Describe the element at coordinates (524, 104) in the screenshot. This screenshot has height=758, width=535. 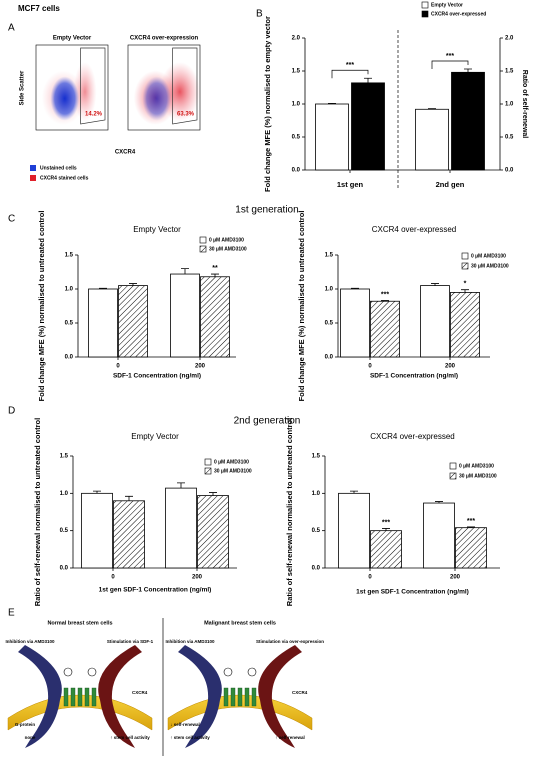
I see `y2-axis-label: Ratio of self-renewal` at that location.